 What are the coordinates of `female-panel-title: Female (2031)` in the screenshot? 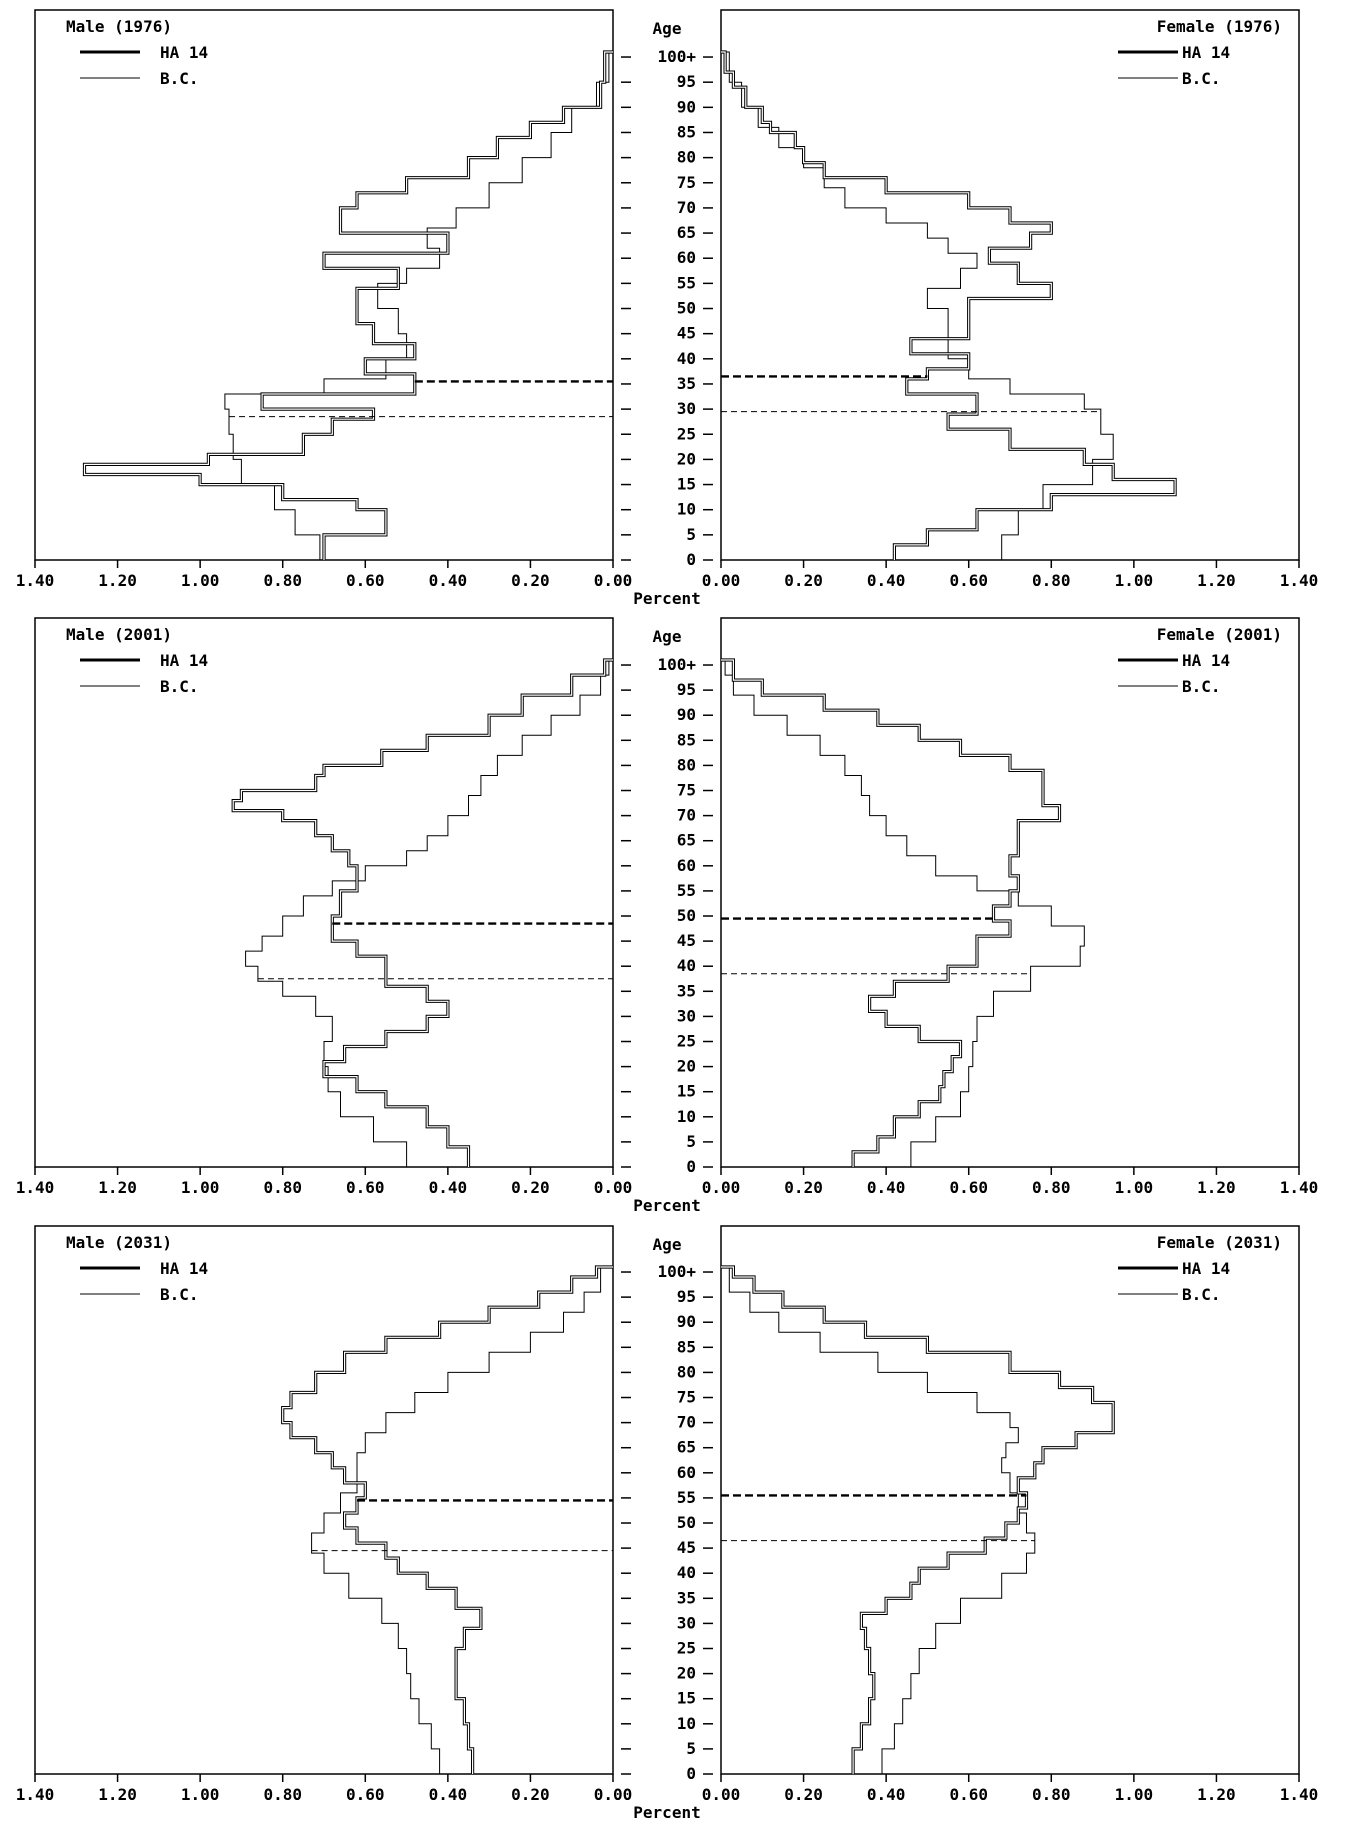 It's located at (1219, 1242).